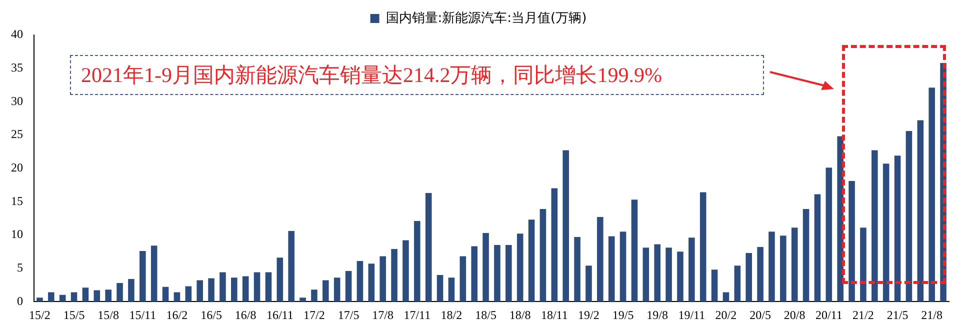 The width and height of the screenshot is (963, 332). I want to click on y-tick-label: 5, so click(20, 267).